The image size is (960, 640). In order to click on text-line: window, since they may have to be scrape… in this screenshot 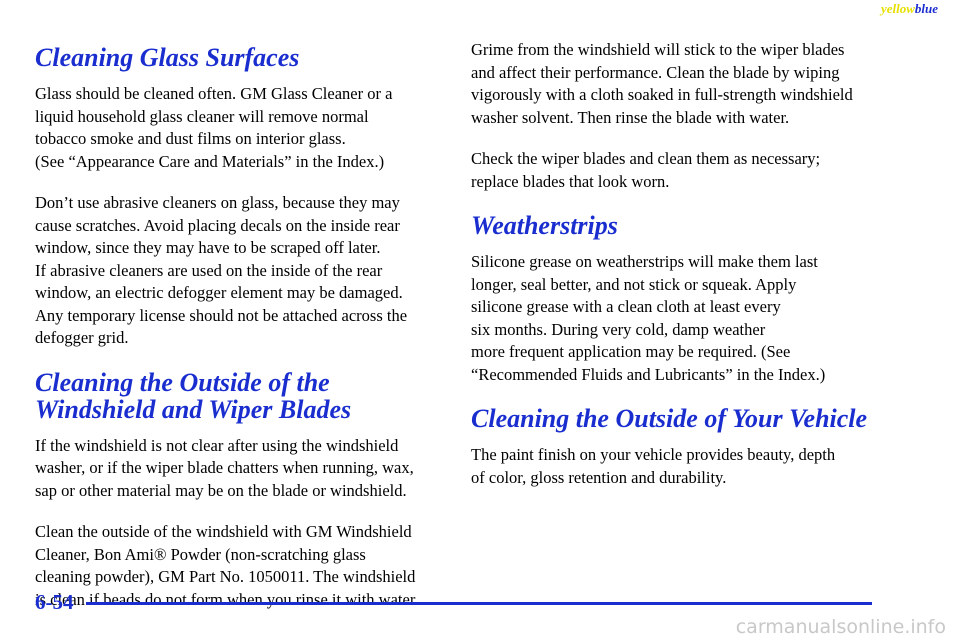, I will do `click(208, 247)`.